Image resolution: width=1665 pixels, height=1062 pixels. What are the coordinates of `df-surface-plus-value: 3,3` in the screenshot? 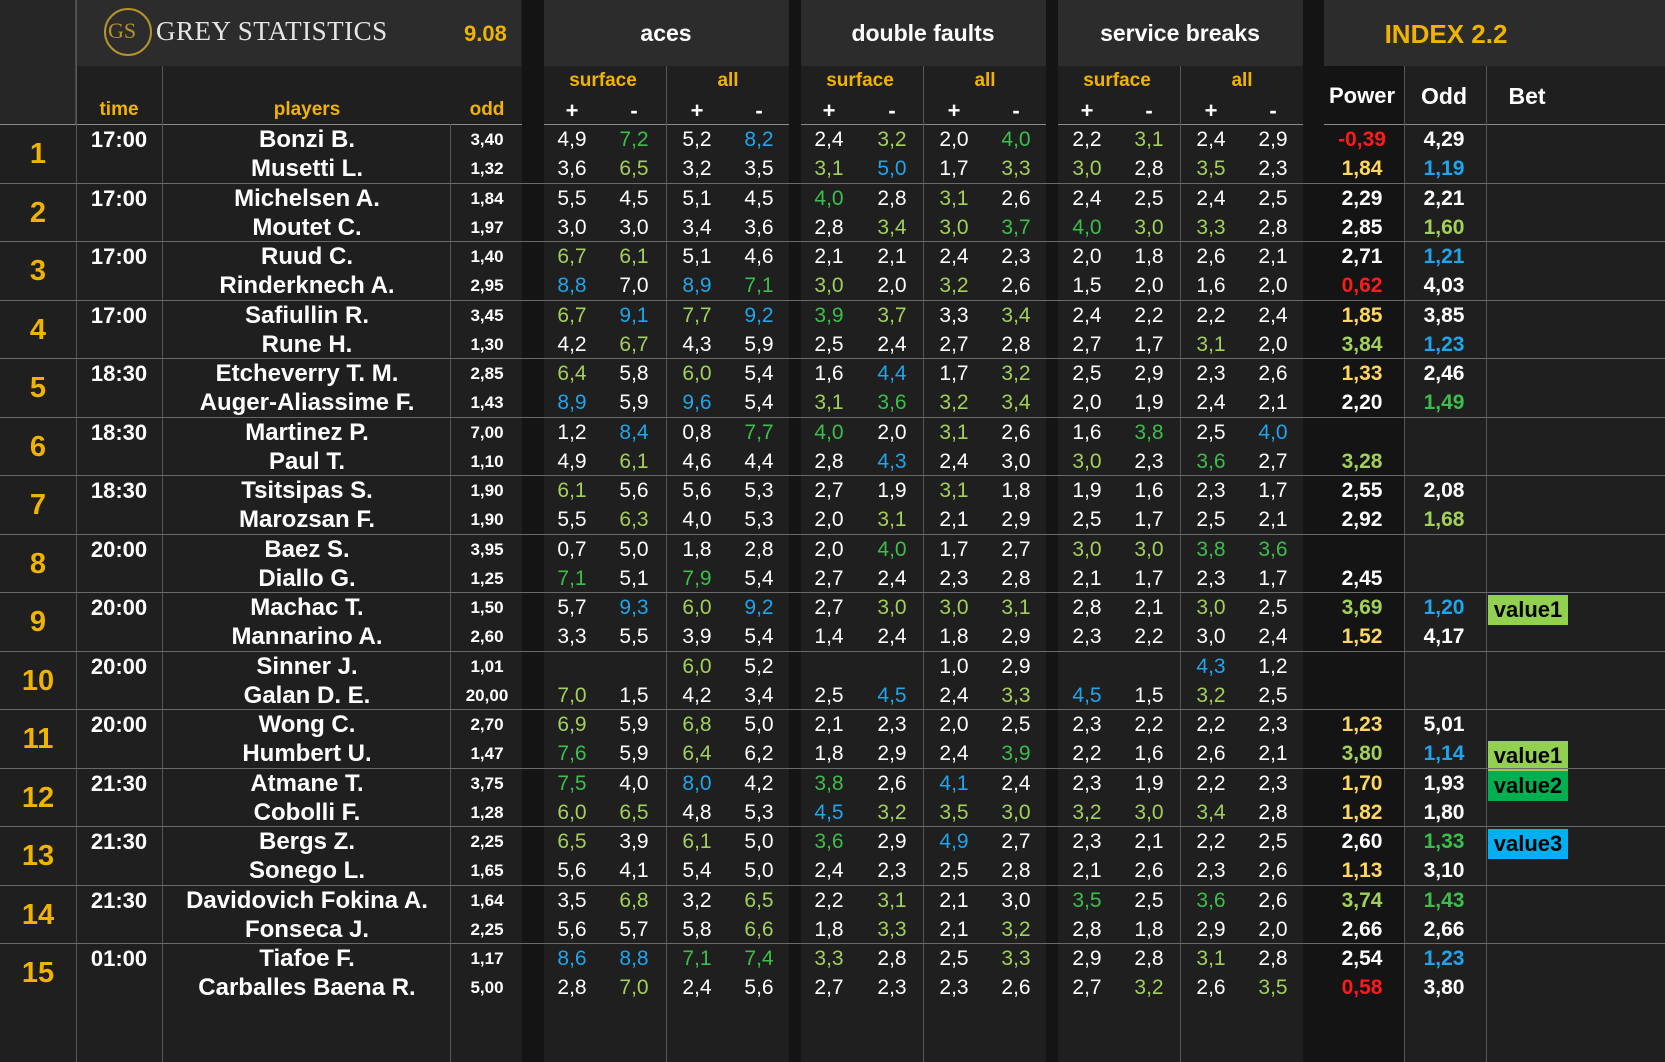 It's located at (829, 958).